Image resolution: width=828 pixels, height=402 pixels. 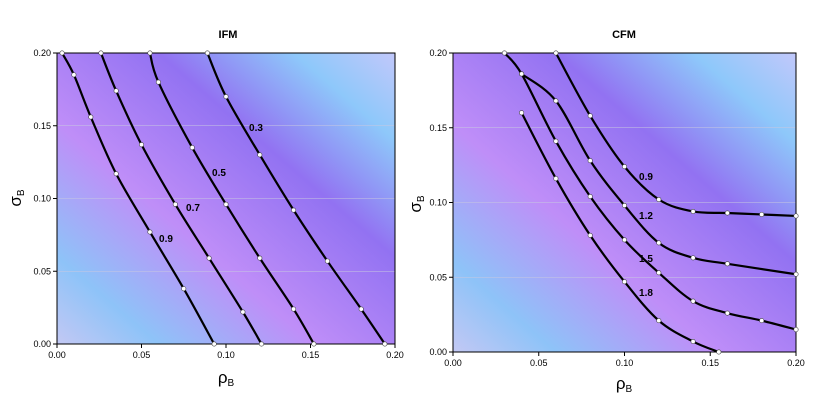 What do you see at coordinates (193, 208) in the screenshot?
I see `contour-label: 0.7` at bounding box center [193, 208].